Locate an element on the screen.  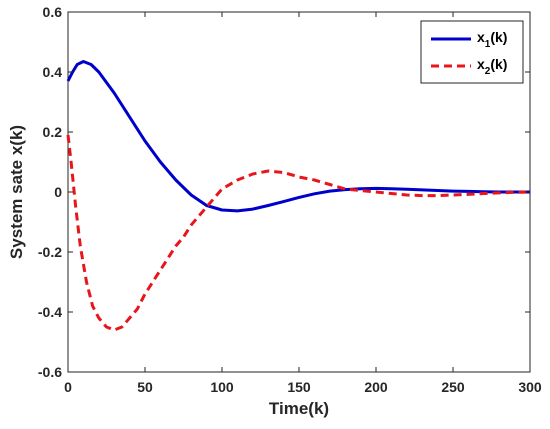
x-tick-label: 100 is located at coordinates (222, 387).